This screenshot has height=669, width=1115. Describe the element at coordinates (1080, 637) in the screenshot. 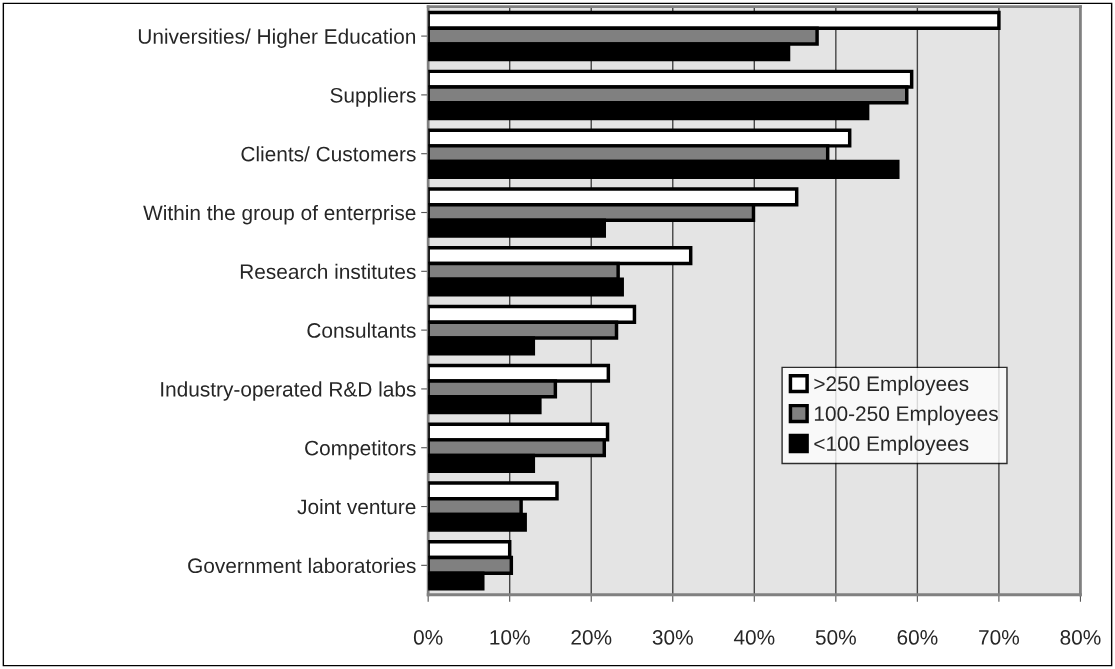

I see `x-tick-label: 80%` at that location.